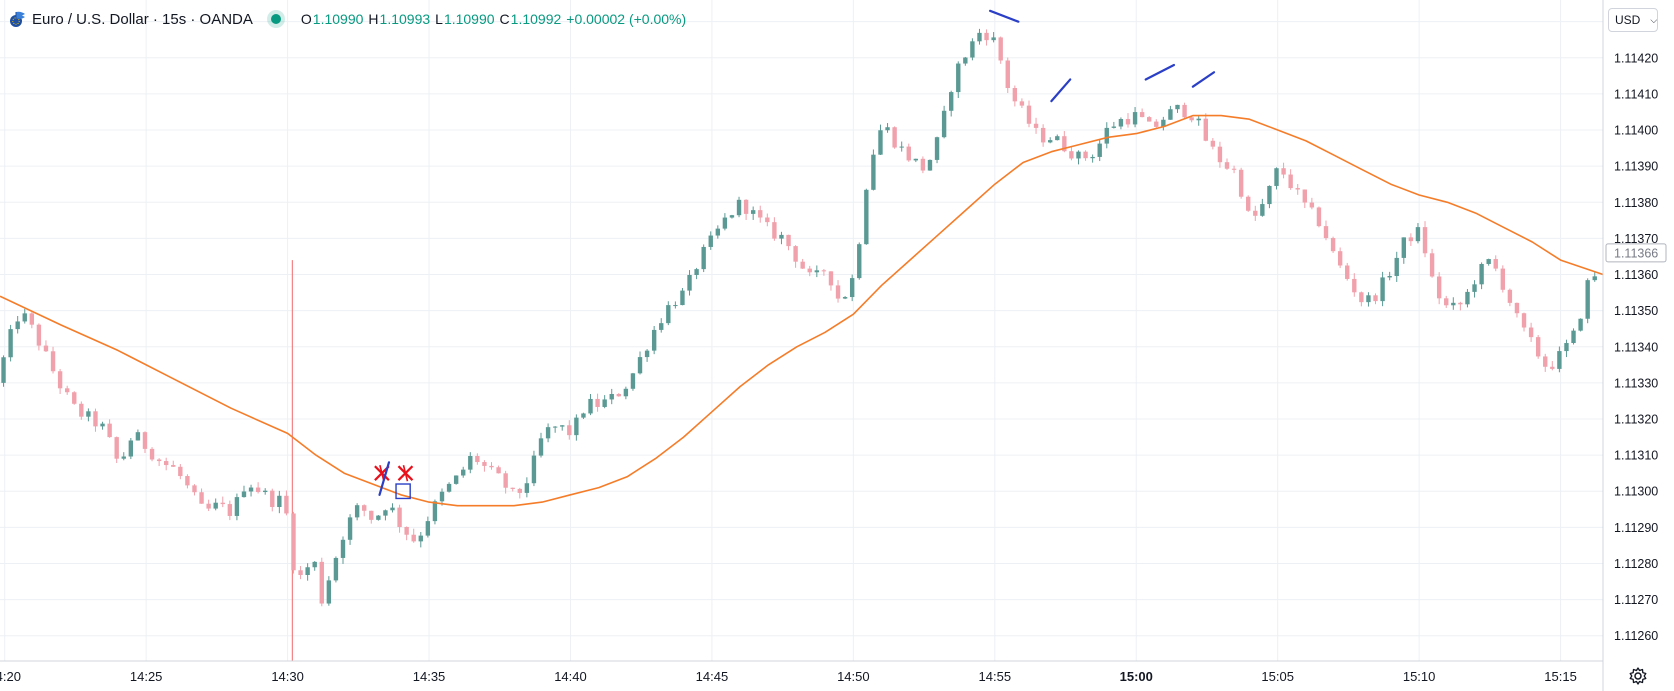 The height and width of the screenshot is (691, 1674). Describe the element at coordinates (1638, 676) in the screenshot. I see `gear-icon` at that location.